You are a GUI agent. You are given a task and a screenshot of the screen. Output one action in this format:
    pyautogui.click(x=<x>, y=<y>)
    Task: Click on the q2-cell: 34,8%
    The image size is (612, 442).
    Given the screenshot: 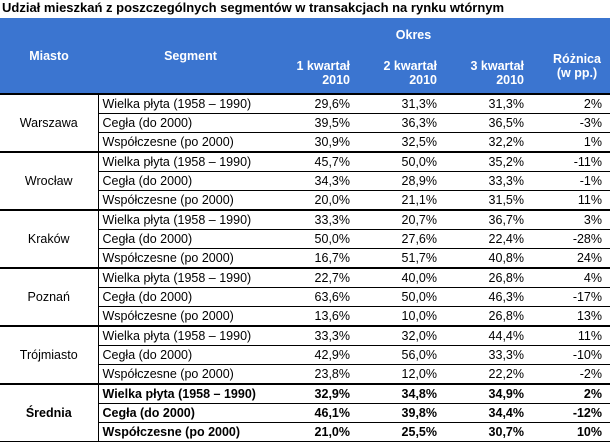 What is the action you would take?
    pyautogui.click(x=413, y=393)
    